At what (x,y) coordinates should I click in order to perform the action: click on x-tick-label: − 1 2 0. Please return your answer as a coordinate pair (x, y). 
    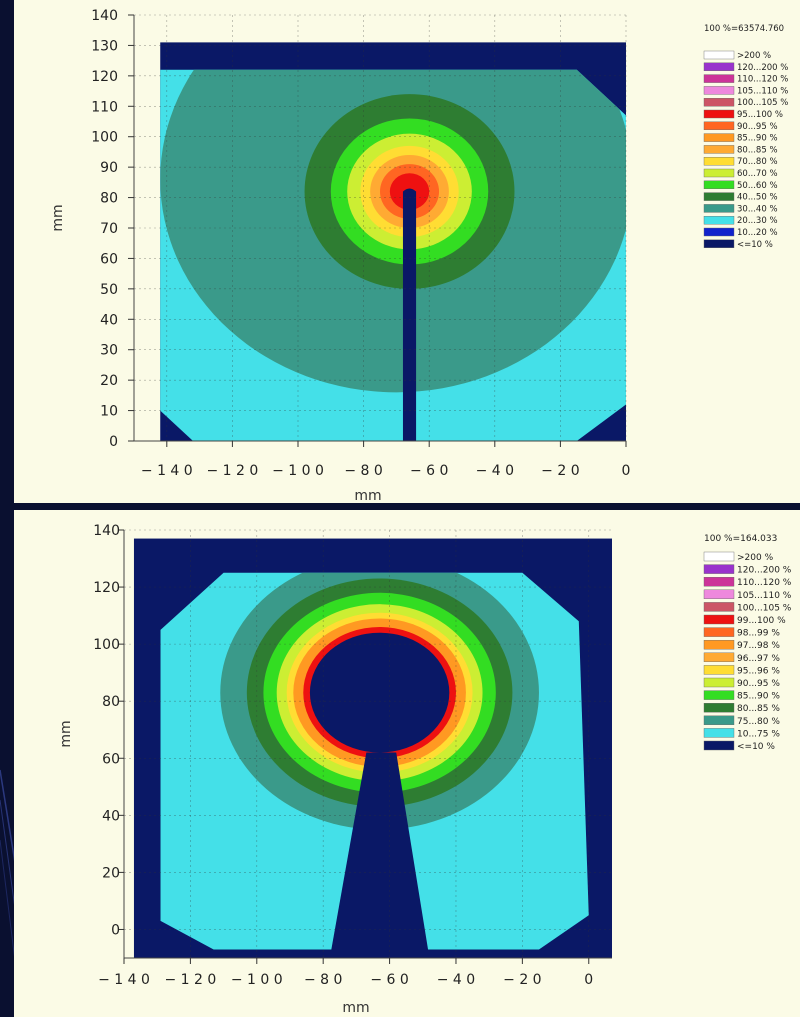
    Looking at the image, I should click on (190, 980).